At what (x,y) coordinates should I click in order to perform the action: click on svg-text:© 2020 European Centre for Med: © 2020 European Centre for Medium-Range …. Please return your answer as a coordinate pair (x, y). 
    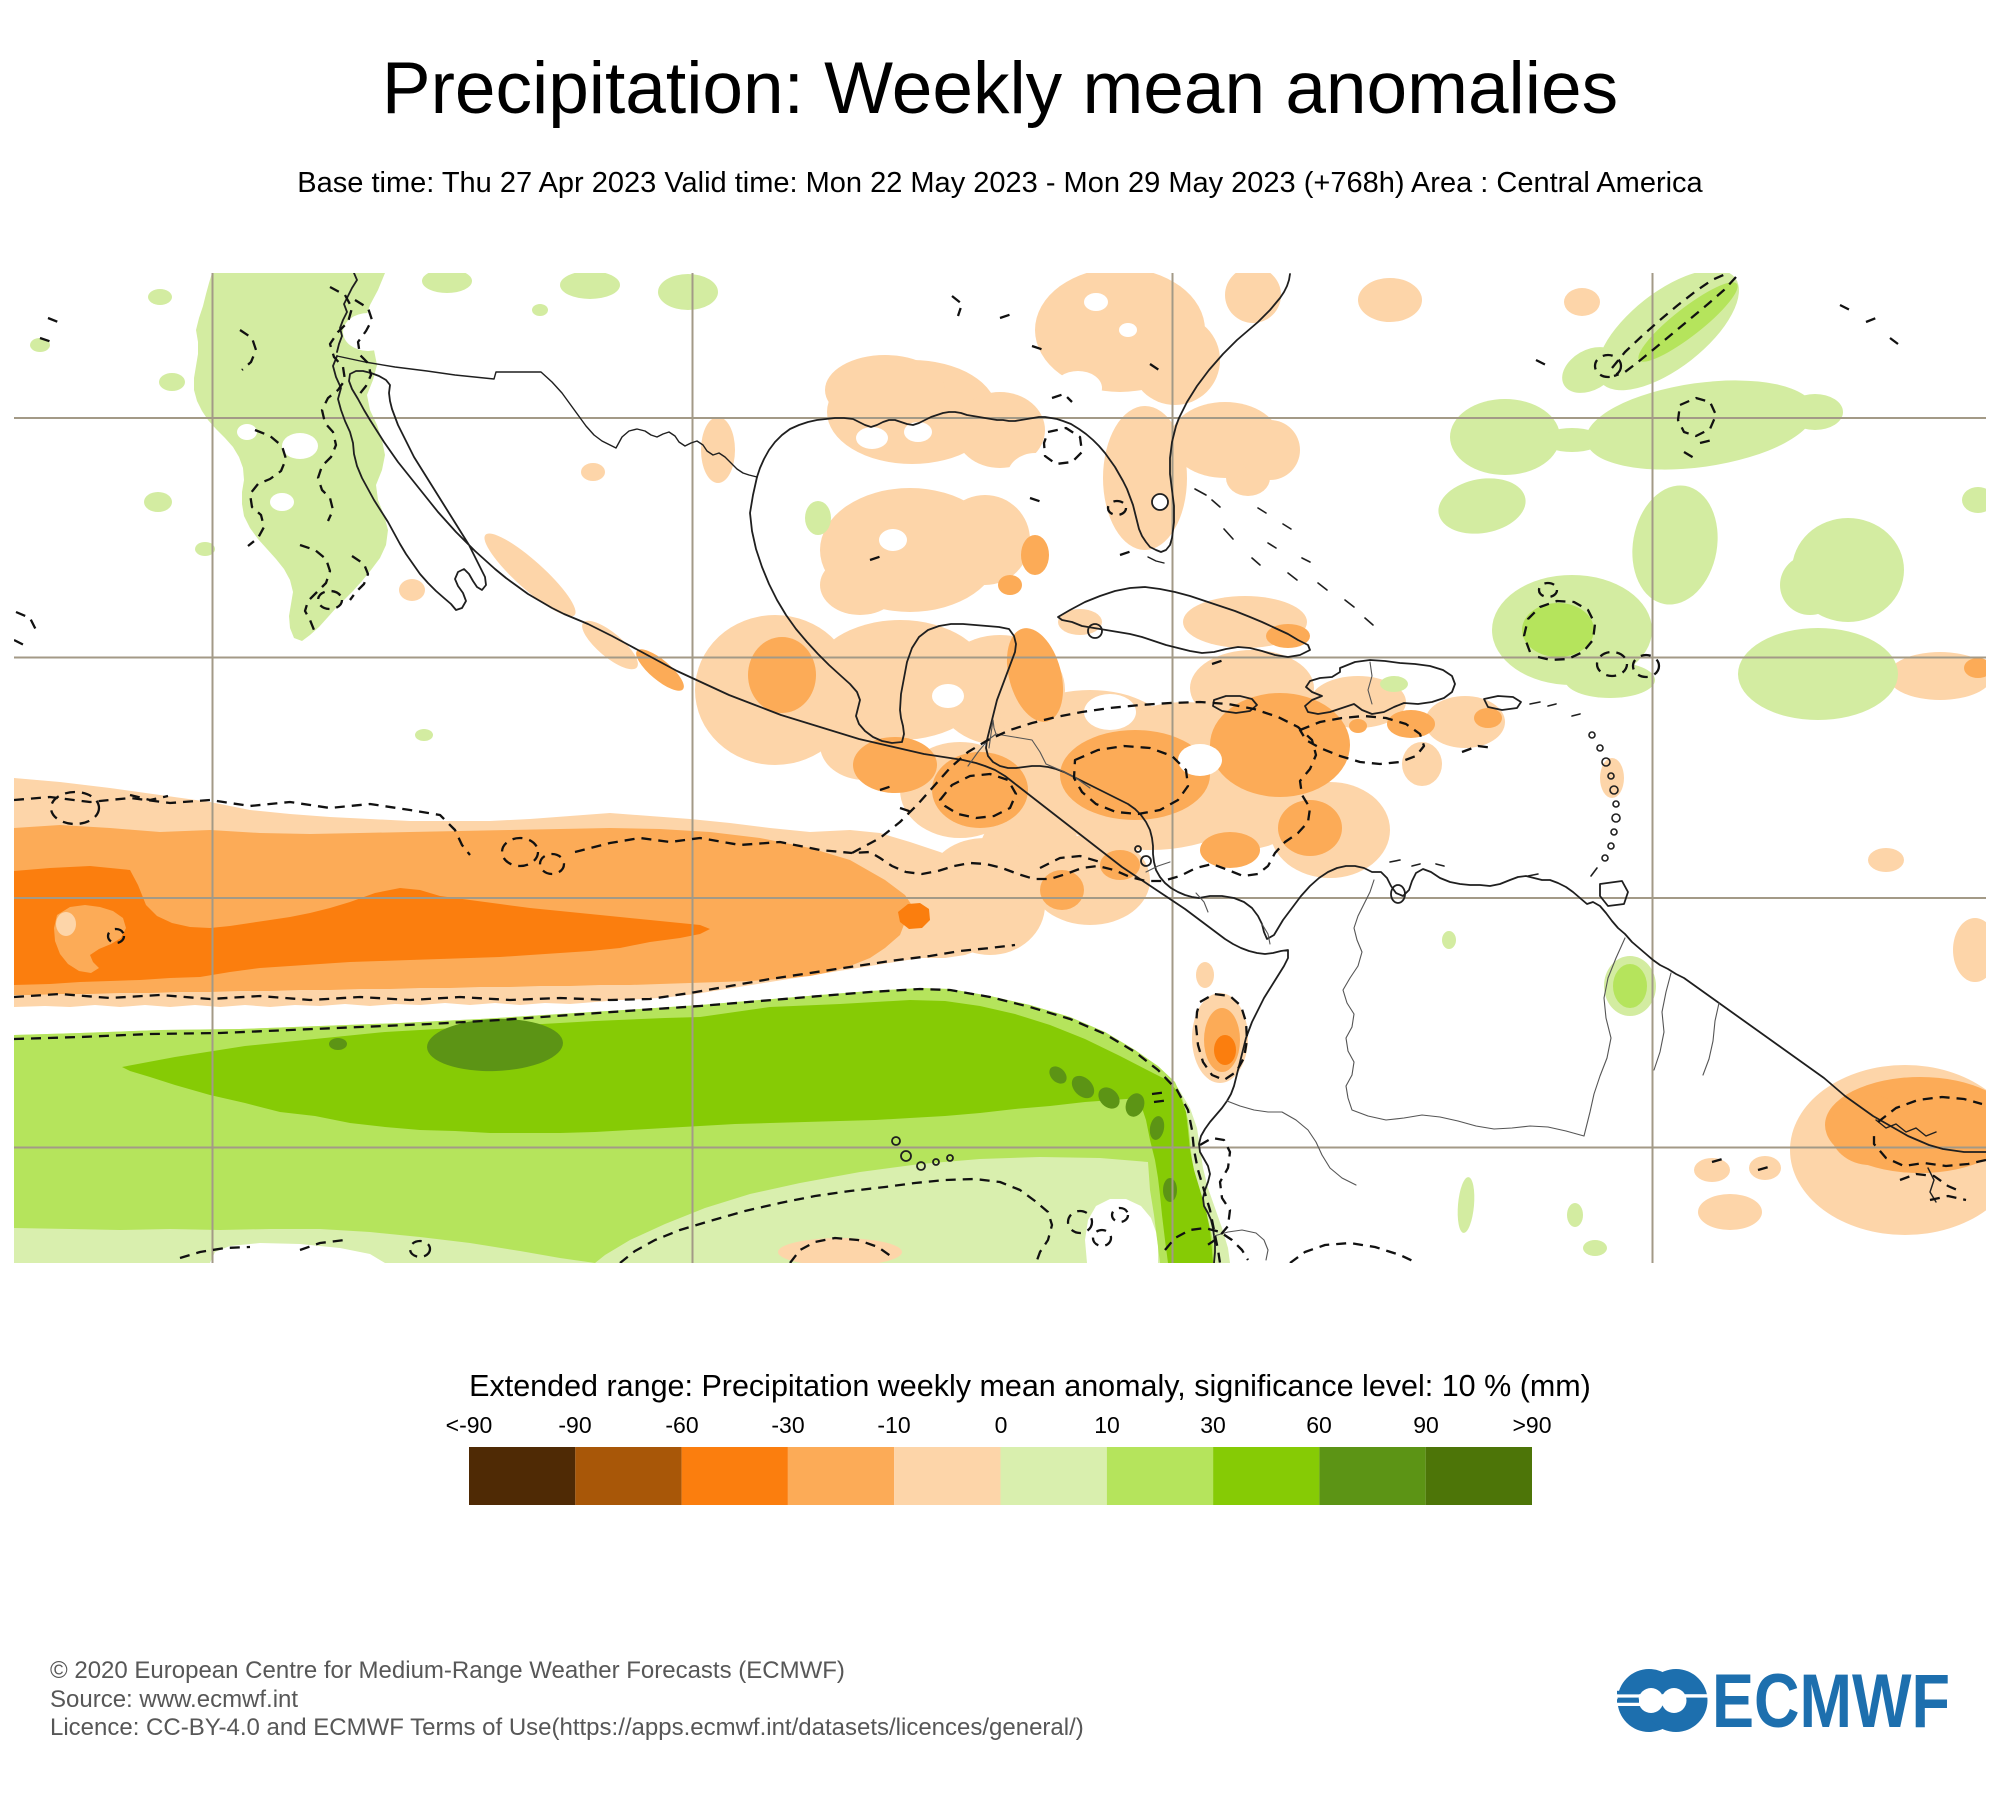
    Looking at the image, I should click on (447, 1670).